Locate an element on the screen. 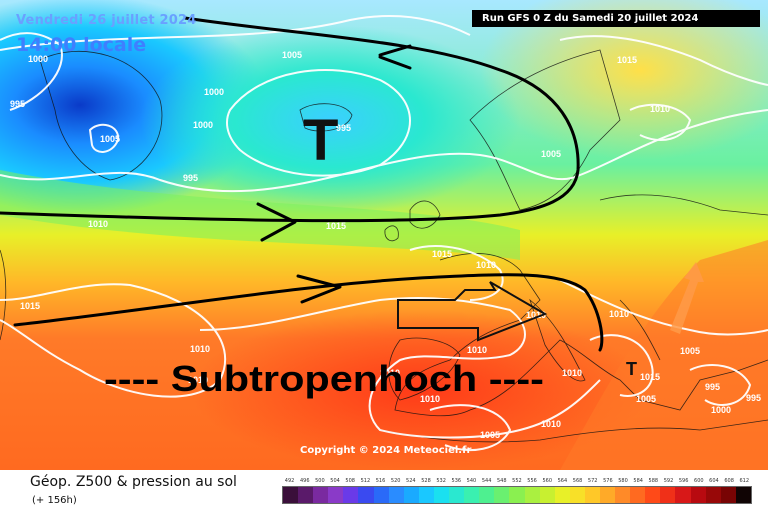 The width and height of the screenshot is (768, 512). legend-swatches is located at coordinates (517, 495).